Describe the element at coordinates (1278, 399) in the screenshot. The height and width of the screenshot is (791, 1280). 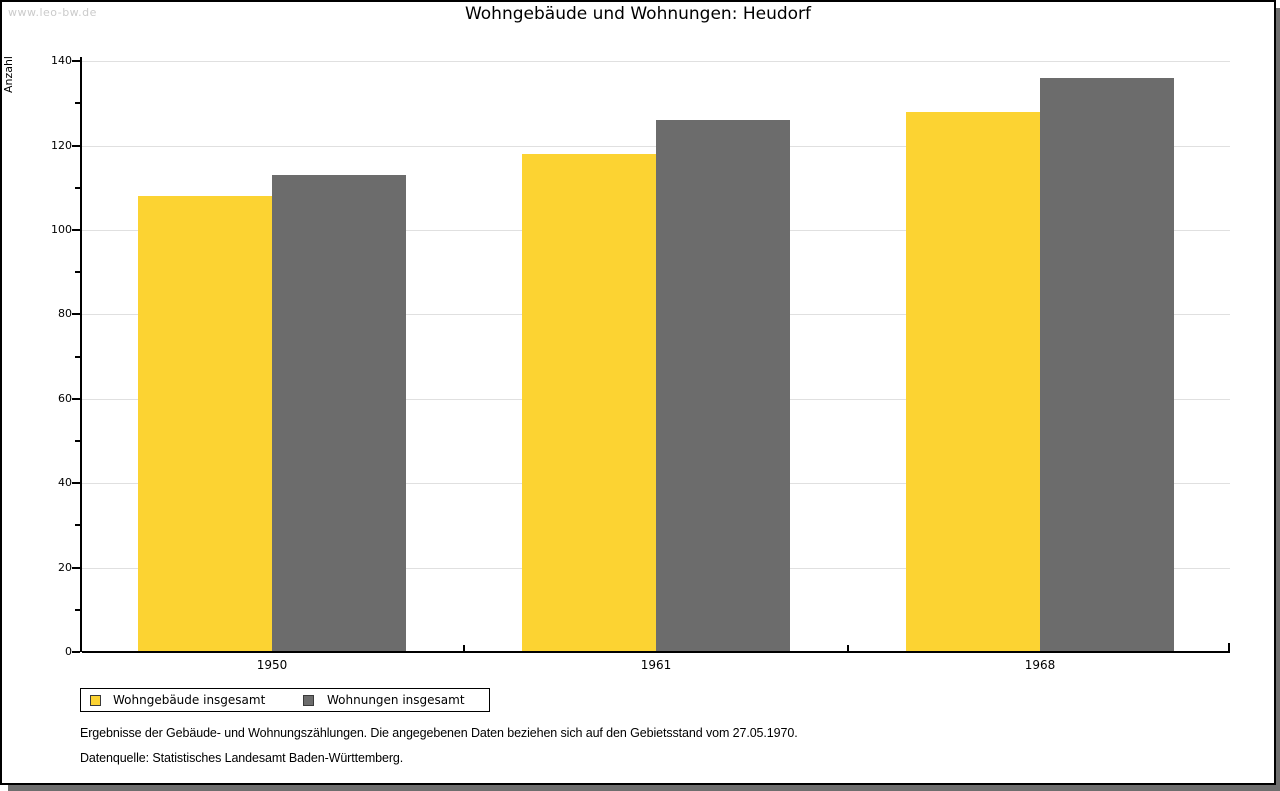
I see `drop-shadow-right` at that location.